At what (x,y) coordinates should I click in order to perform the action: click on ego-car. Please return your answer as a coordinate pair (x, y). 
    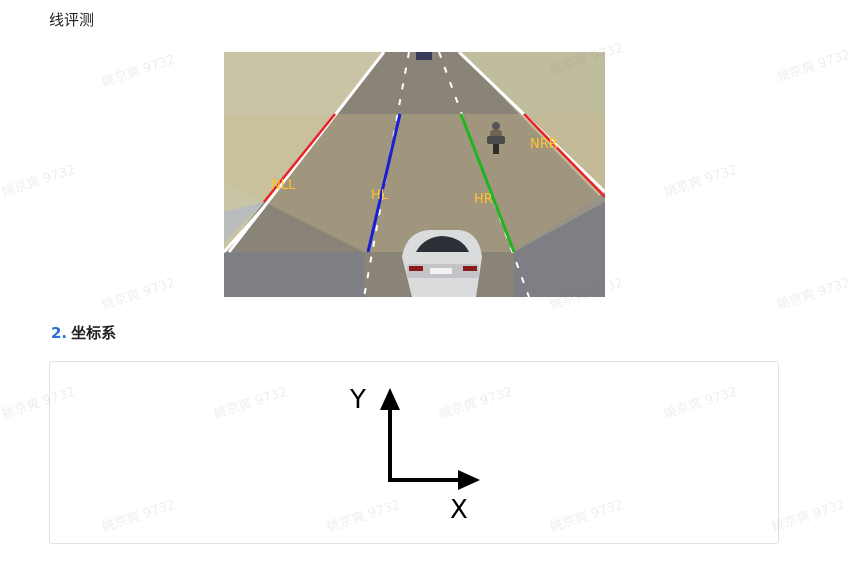
    Looking at the image, I should click on (442, 263).